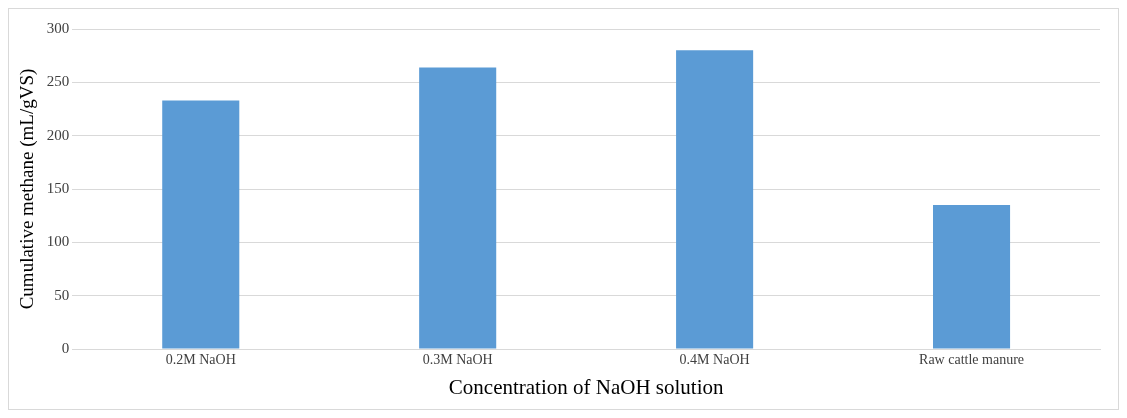 This screenshot has width=1127, height=418. Describe the element at coordinates (58, 81) in the screenshot. I see `y-tick-label: 250` at that location.